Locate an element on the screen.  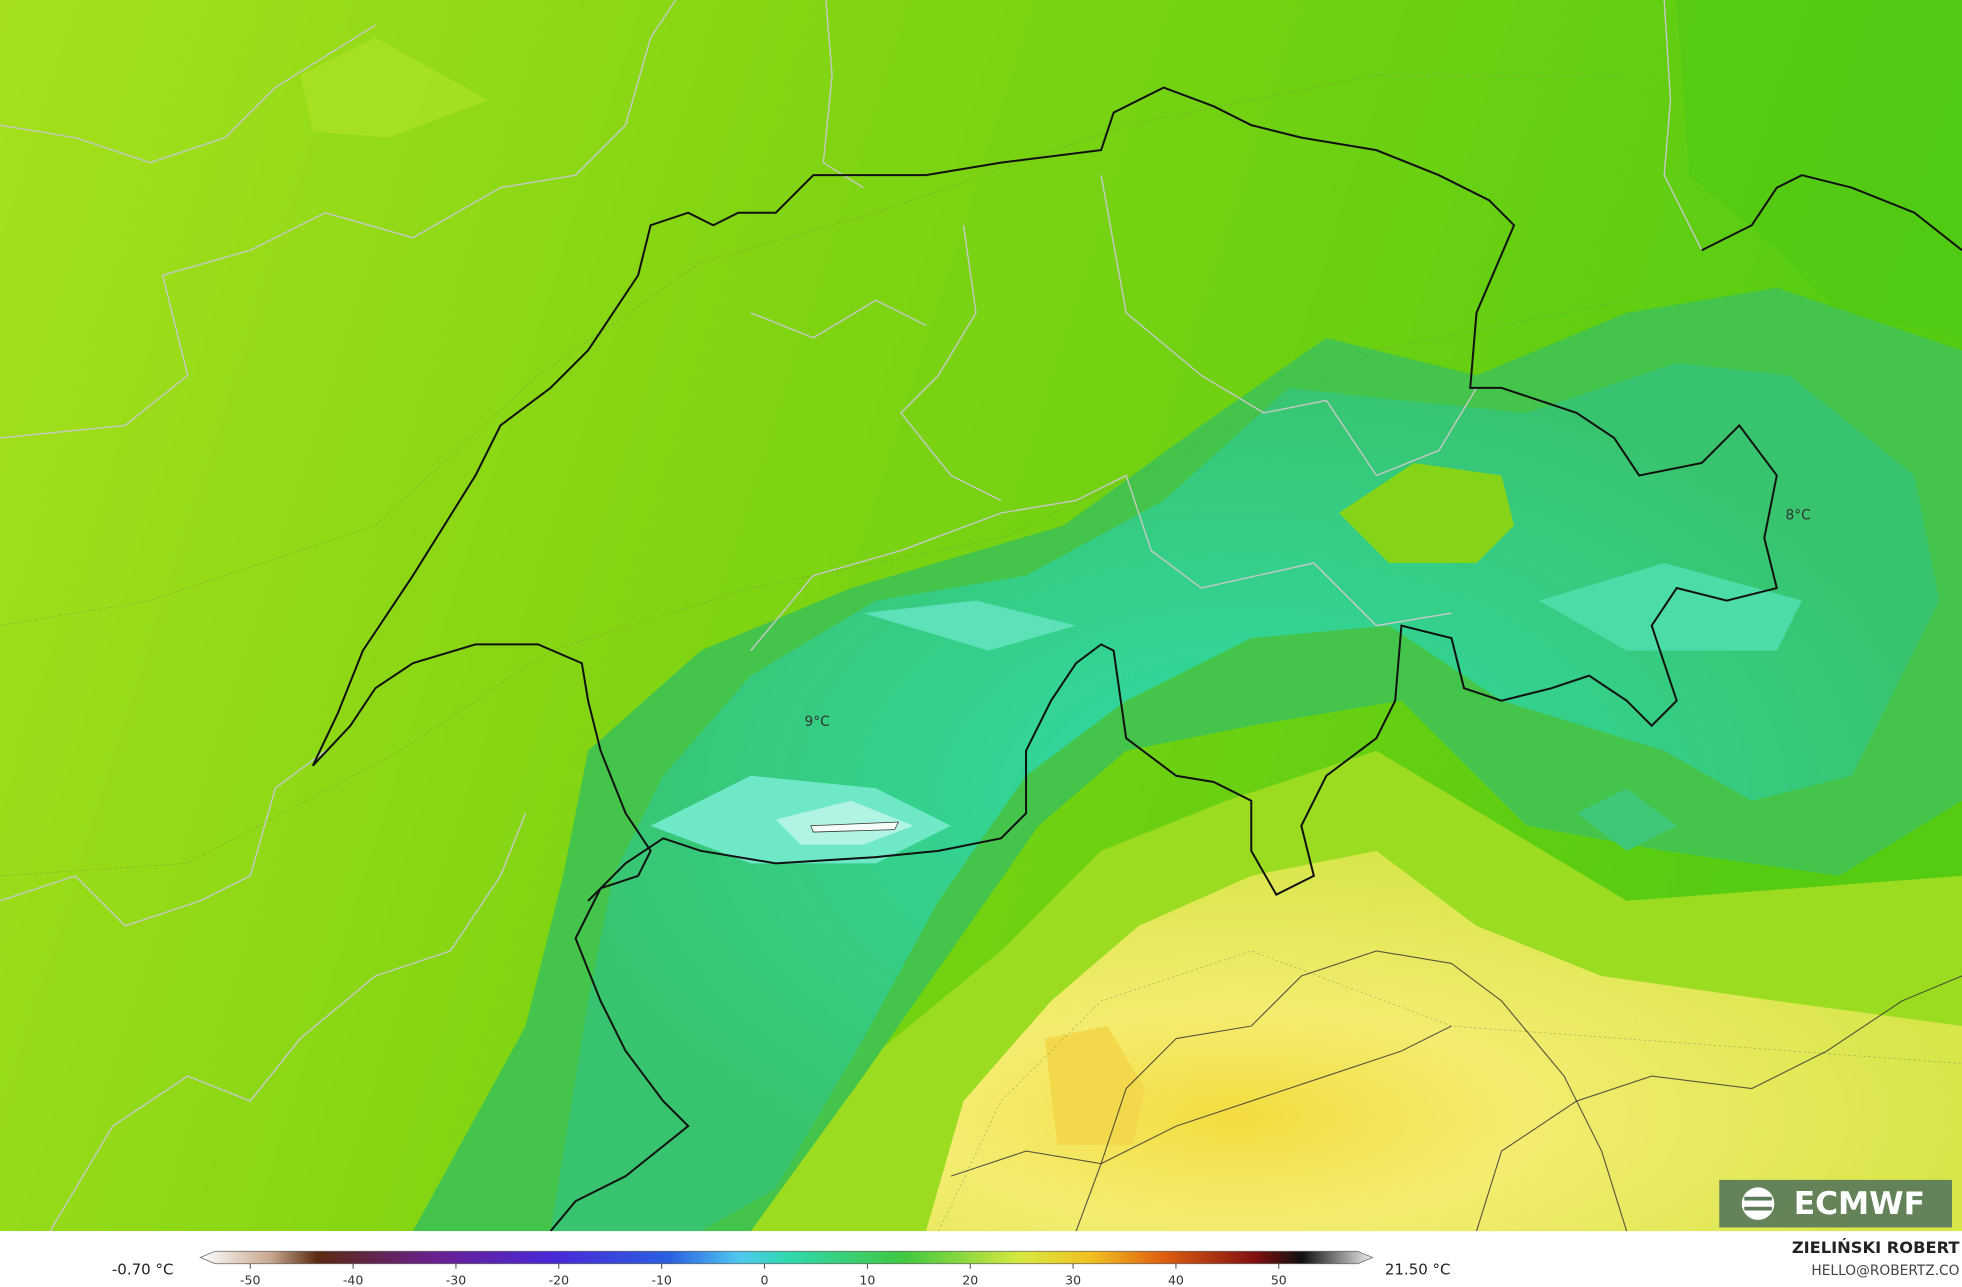
temp-label: 8°C is located at coordinates (1797, 516).